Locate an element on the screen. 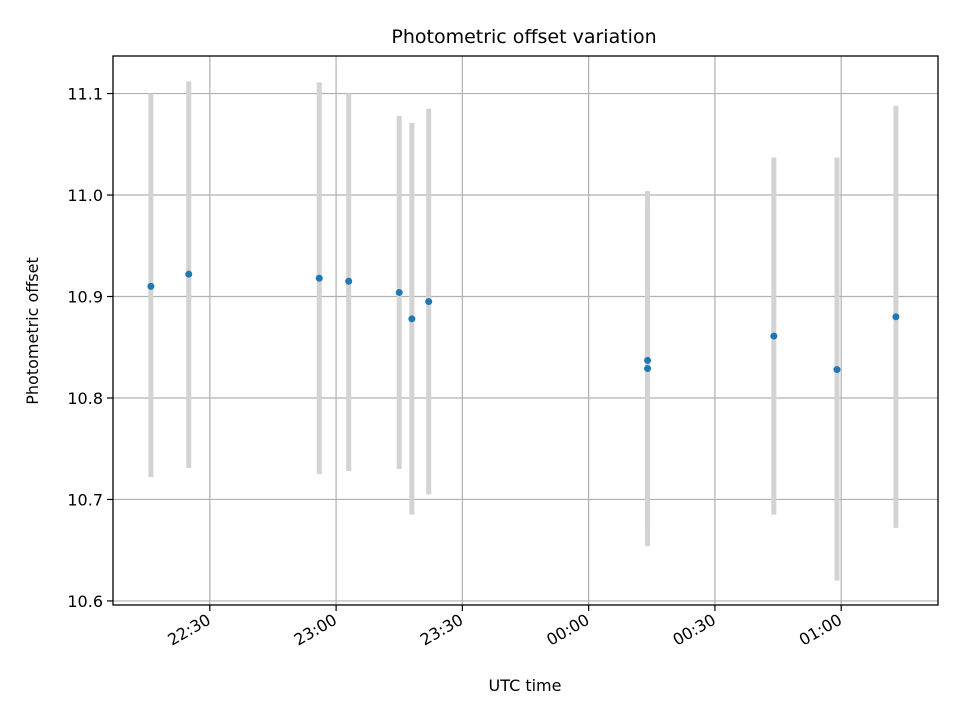  x-tick-label: 23:30 is located at coordinates (441, 630).